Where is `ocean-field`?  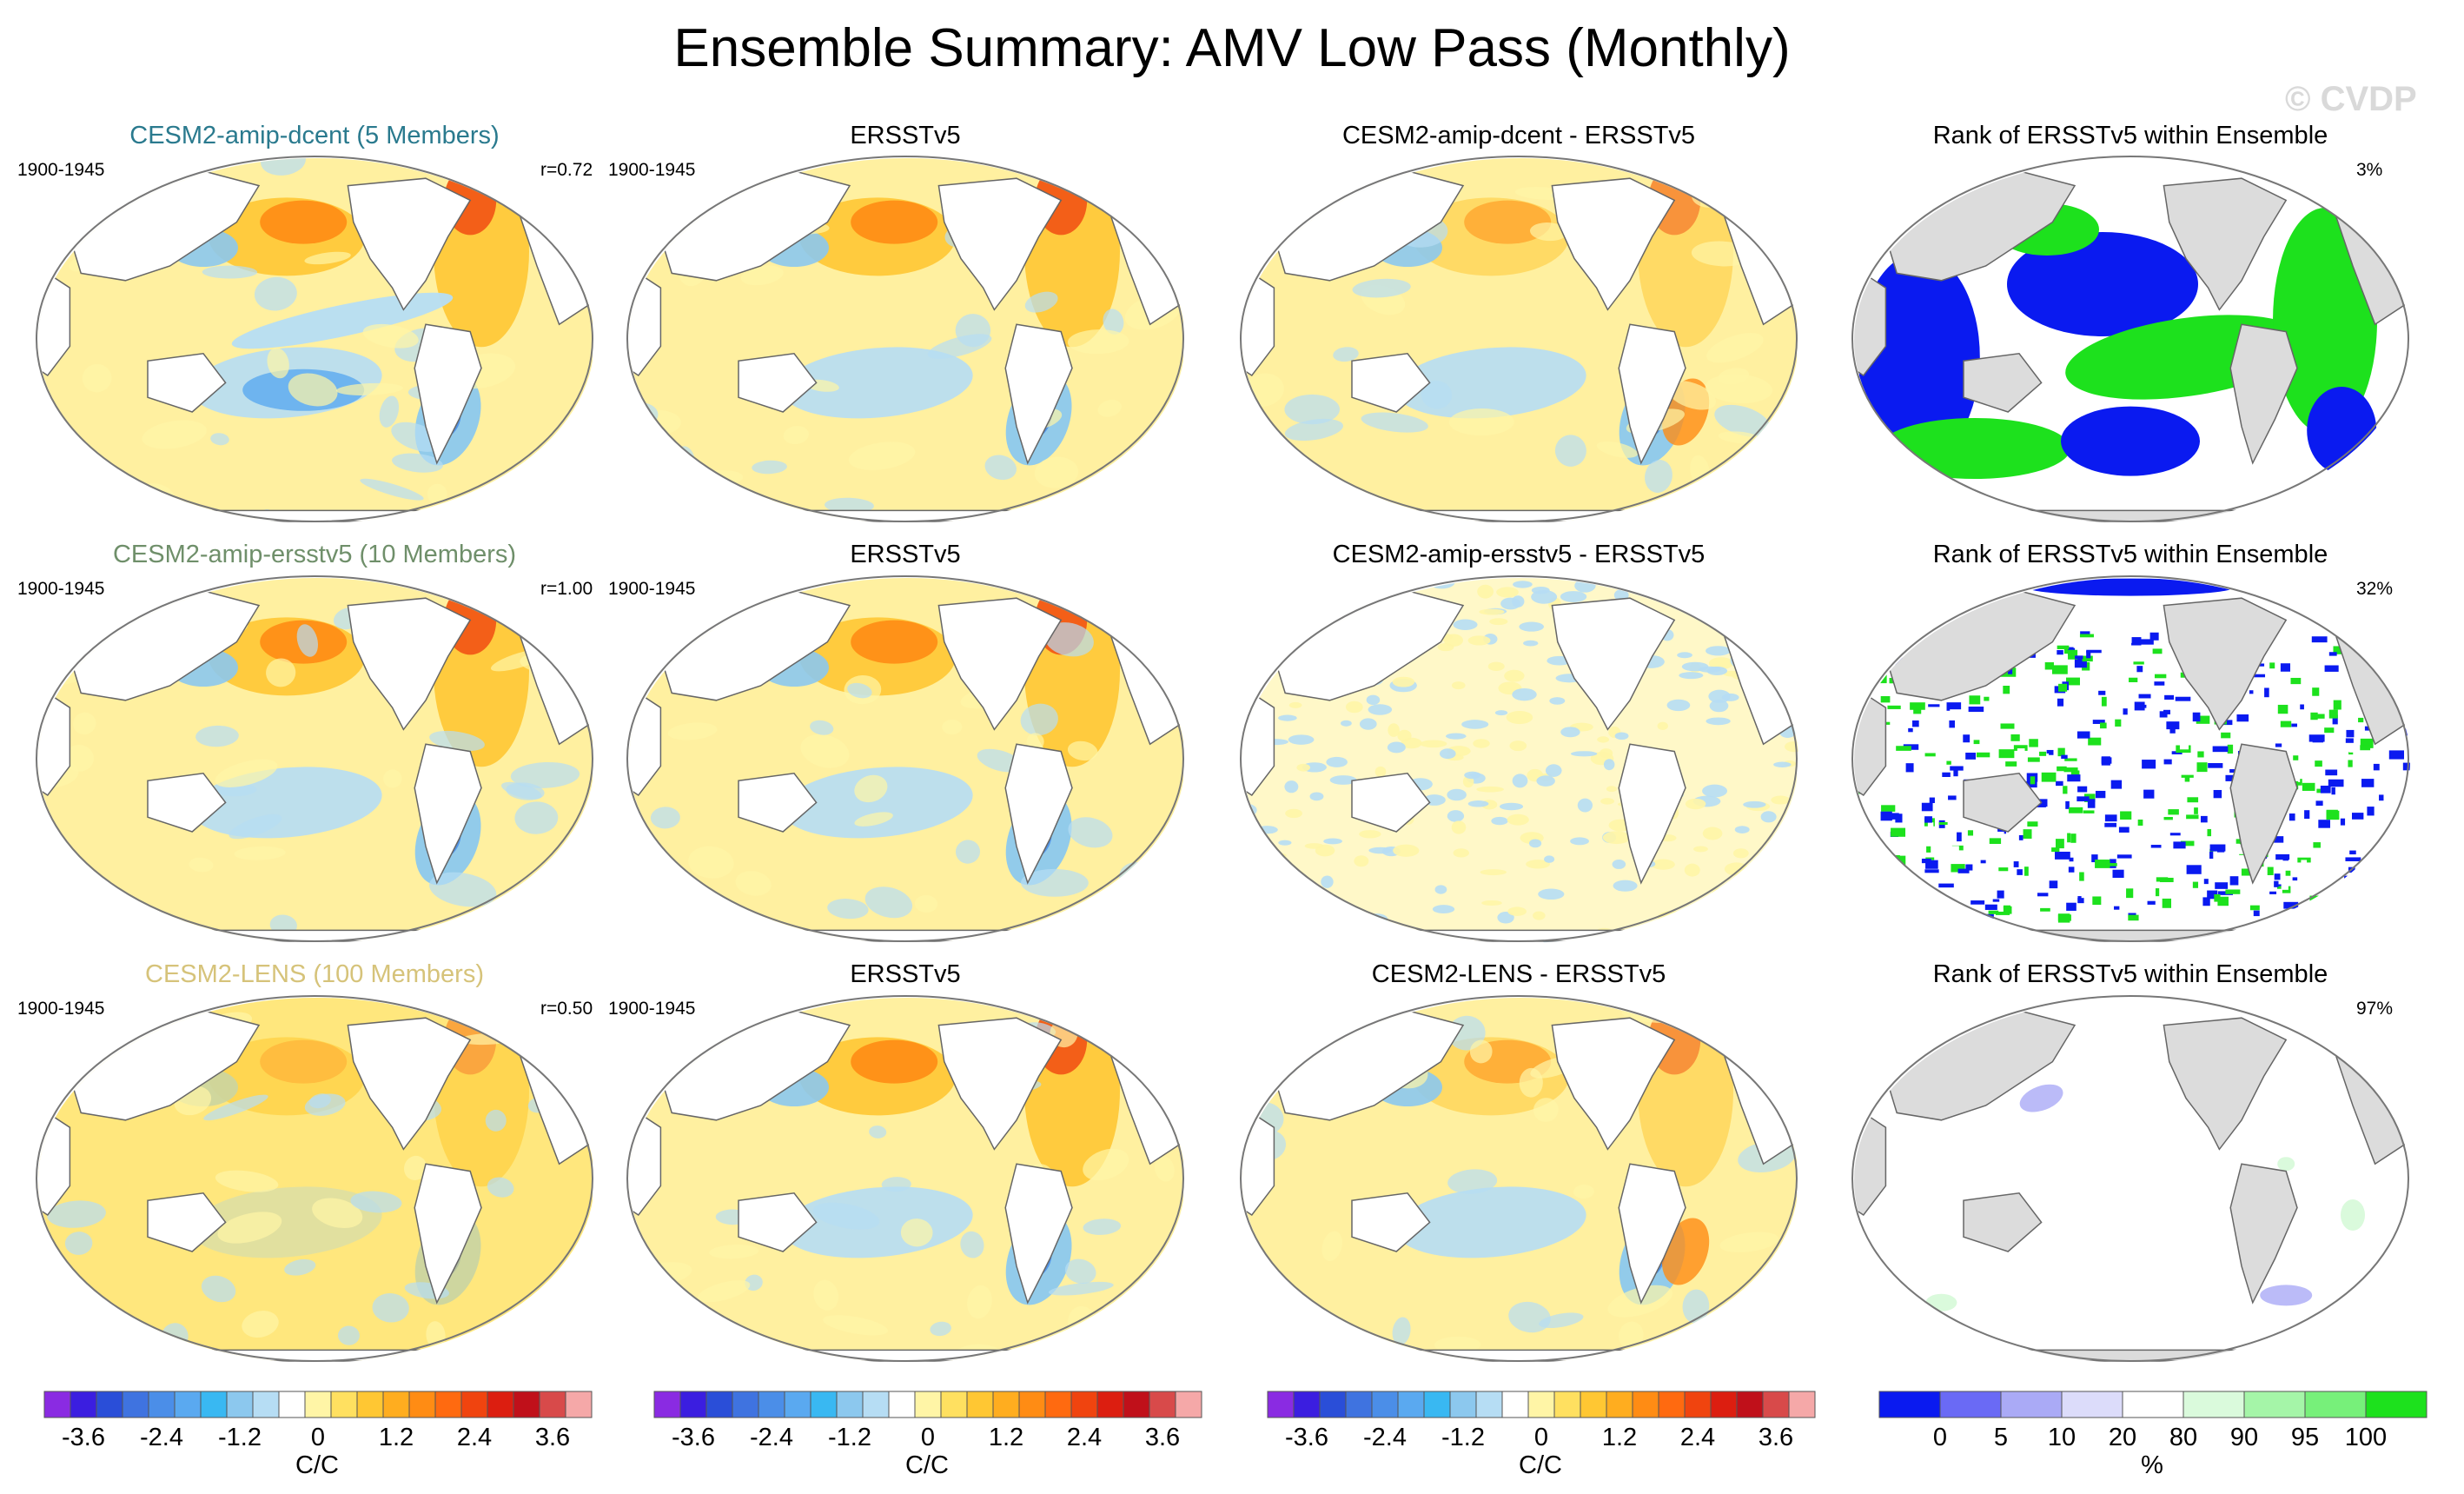 ocean-field is located at coordinates (315, 1180).